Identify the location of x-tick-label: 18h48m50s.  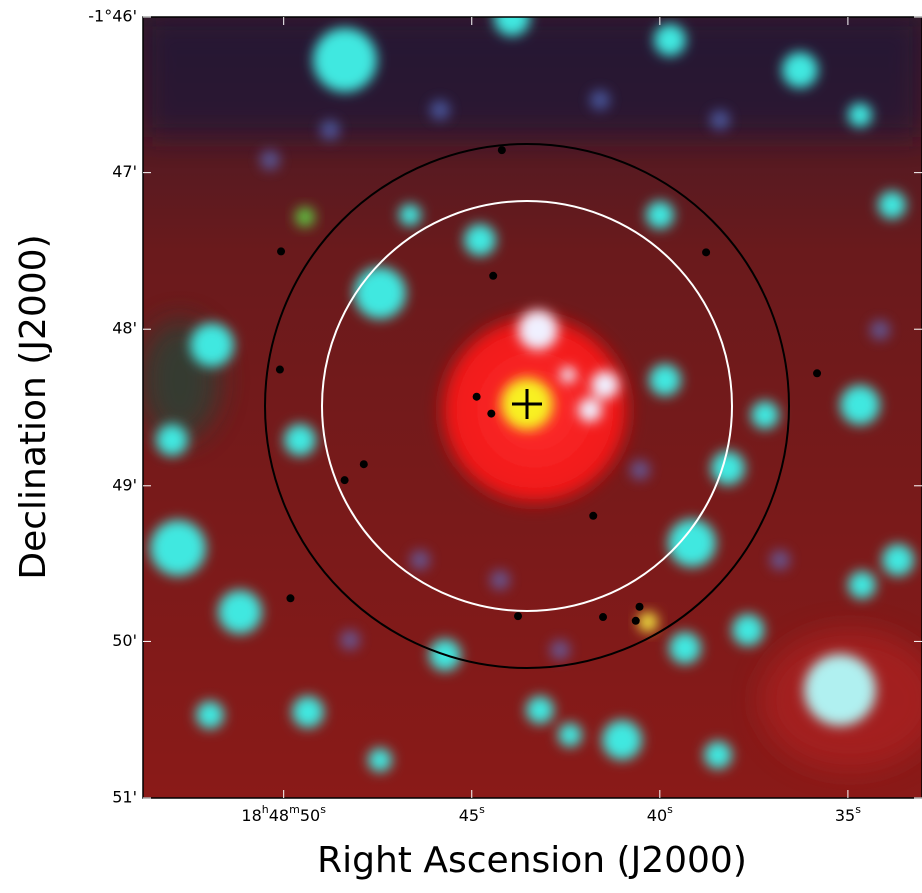
(283, 814).